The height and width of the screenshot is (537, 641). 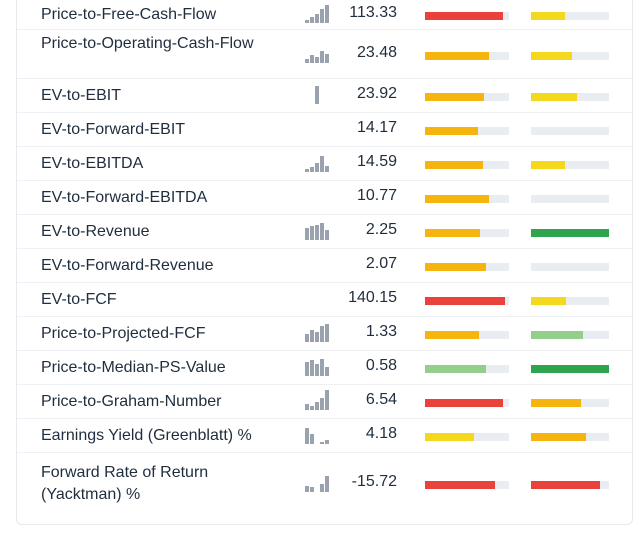 What do you see at coordinates (376, 195) in the screenshot?
I see `ratio-value: 10.77` at bounding box center [376, 195].